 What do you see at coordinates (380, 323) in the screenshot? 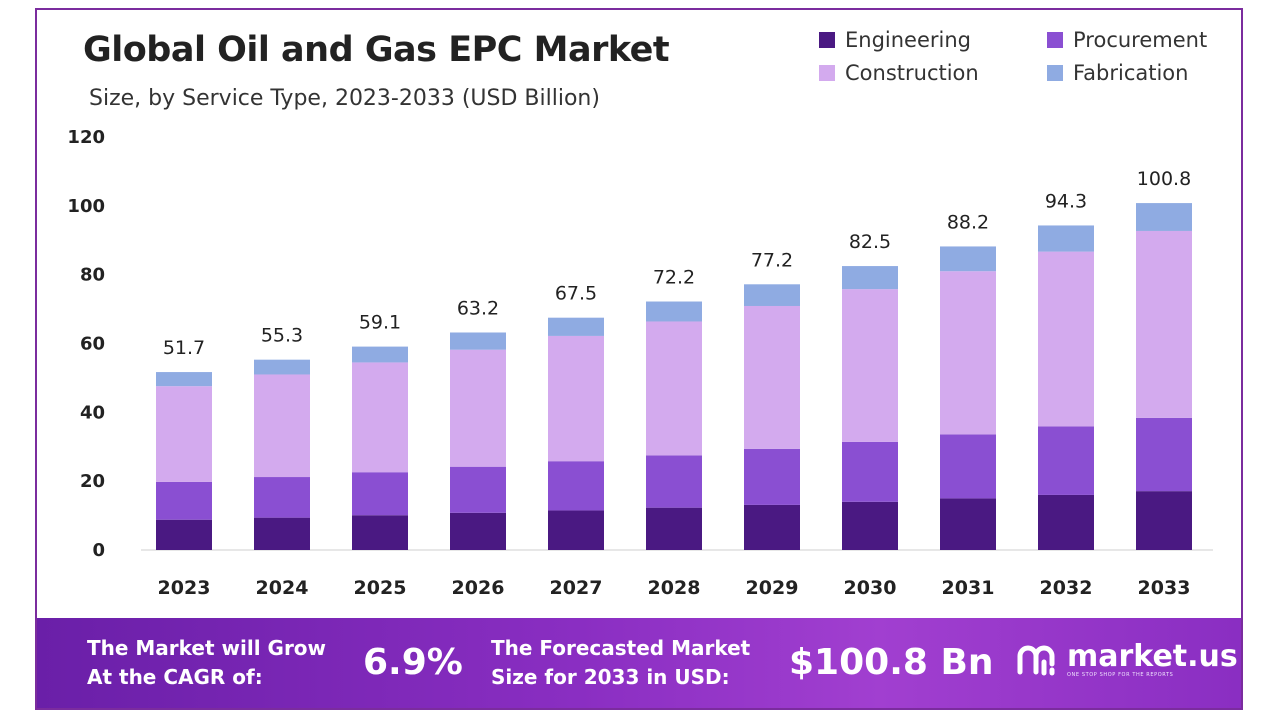
I see `data-label-total: 59.1` at bounding box center [380, 323].